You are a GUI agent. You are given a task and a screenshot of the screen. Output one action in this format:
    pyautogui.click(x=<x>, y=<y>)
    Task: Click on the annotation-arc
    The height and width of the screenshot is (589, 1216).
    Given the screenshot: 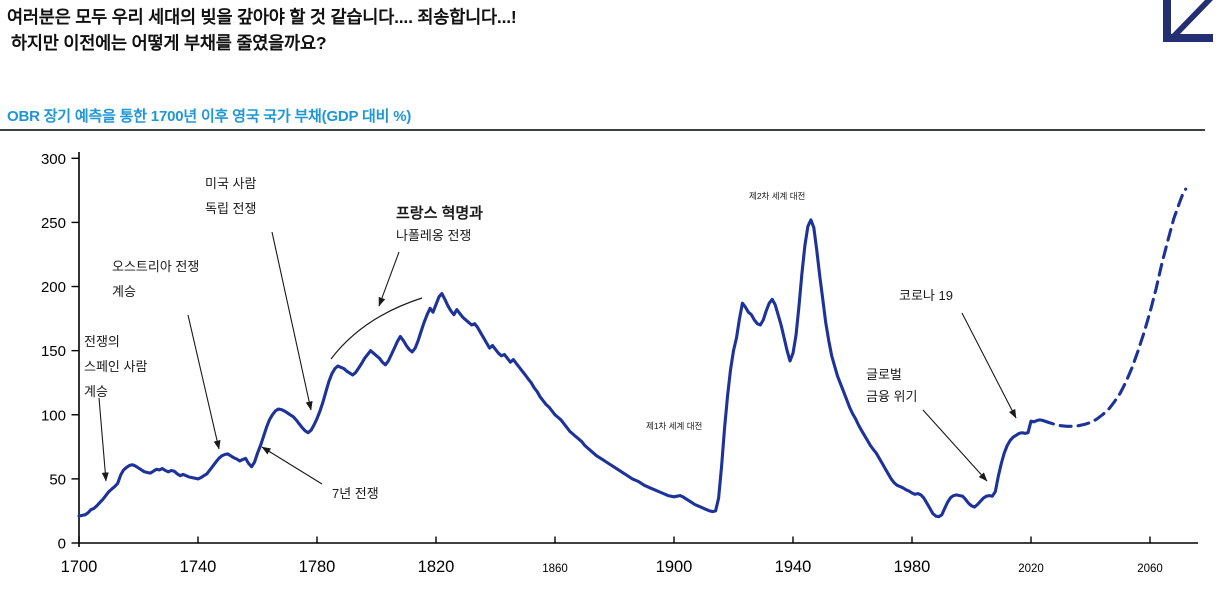 What is the action you would take?
    pyautogui.click(x=376, y=328)
    